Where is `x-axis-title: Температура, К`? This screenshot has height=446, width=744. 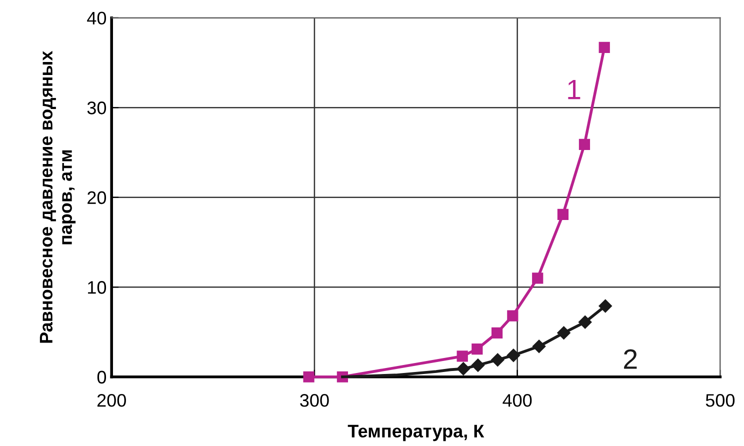 x-axis-title: Температура, К is located at coordinates (416, 433).